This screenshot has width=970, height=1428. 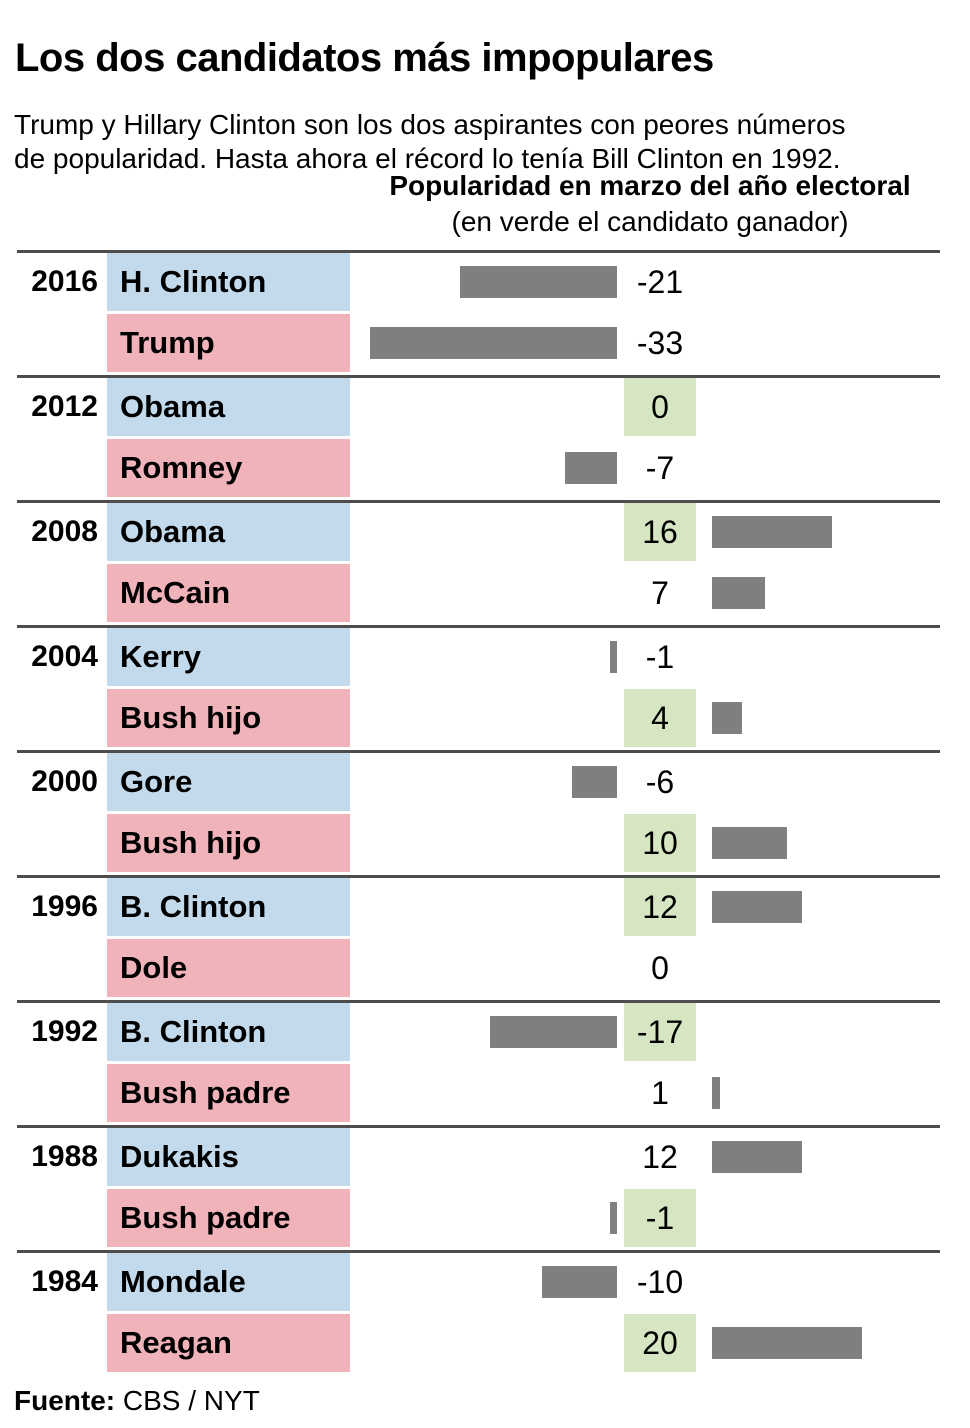 What do you see at coordinates (64, 406) in the screenshot?
I see `year-label: 2012` at bounding box center [64, 406].